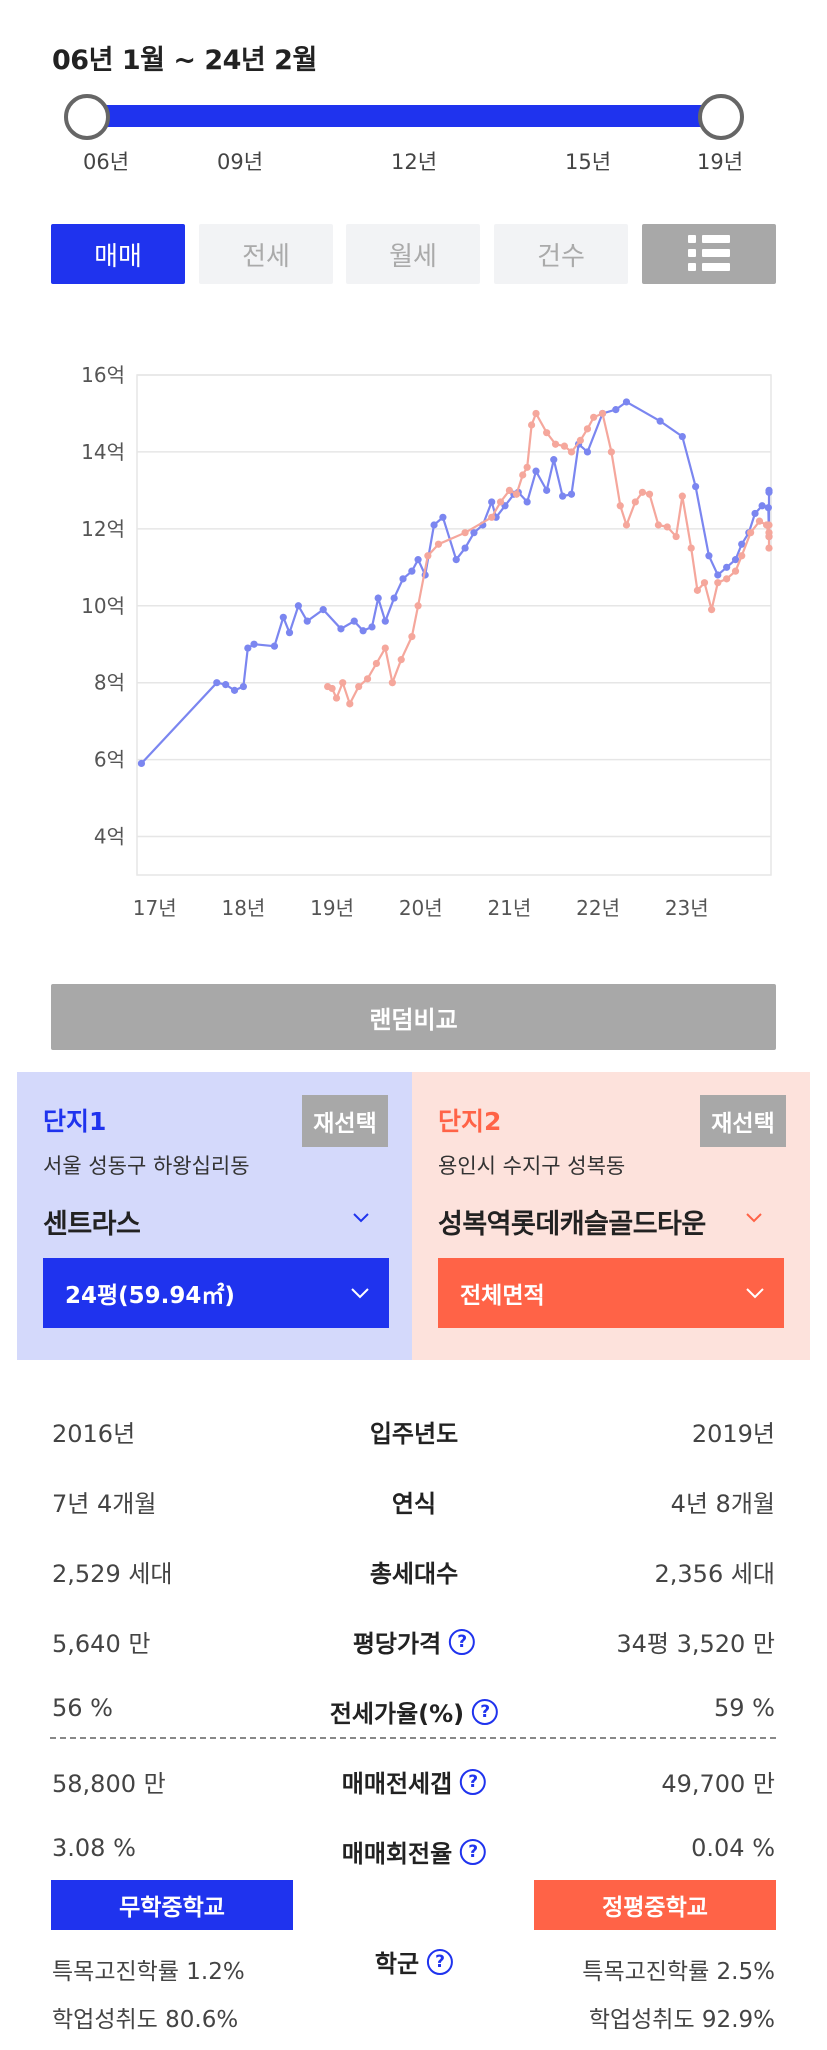 Image resolution: width=827 pixels, height=2050 pixels. I want to click on slider-end-handle, so click(721, 117).